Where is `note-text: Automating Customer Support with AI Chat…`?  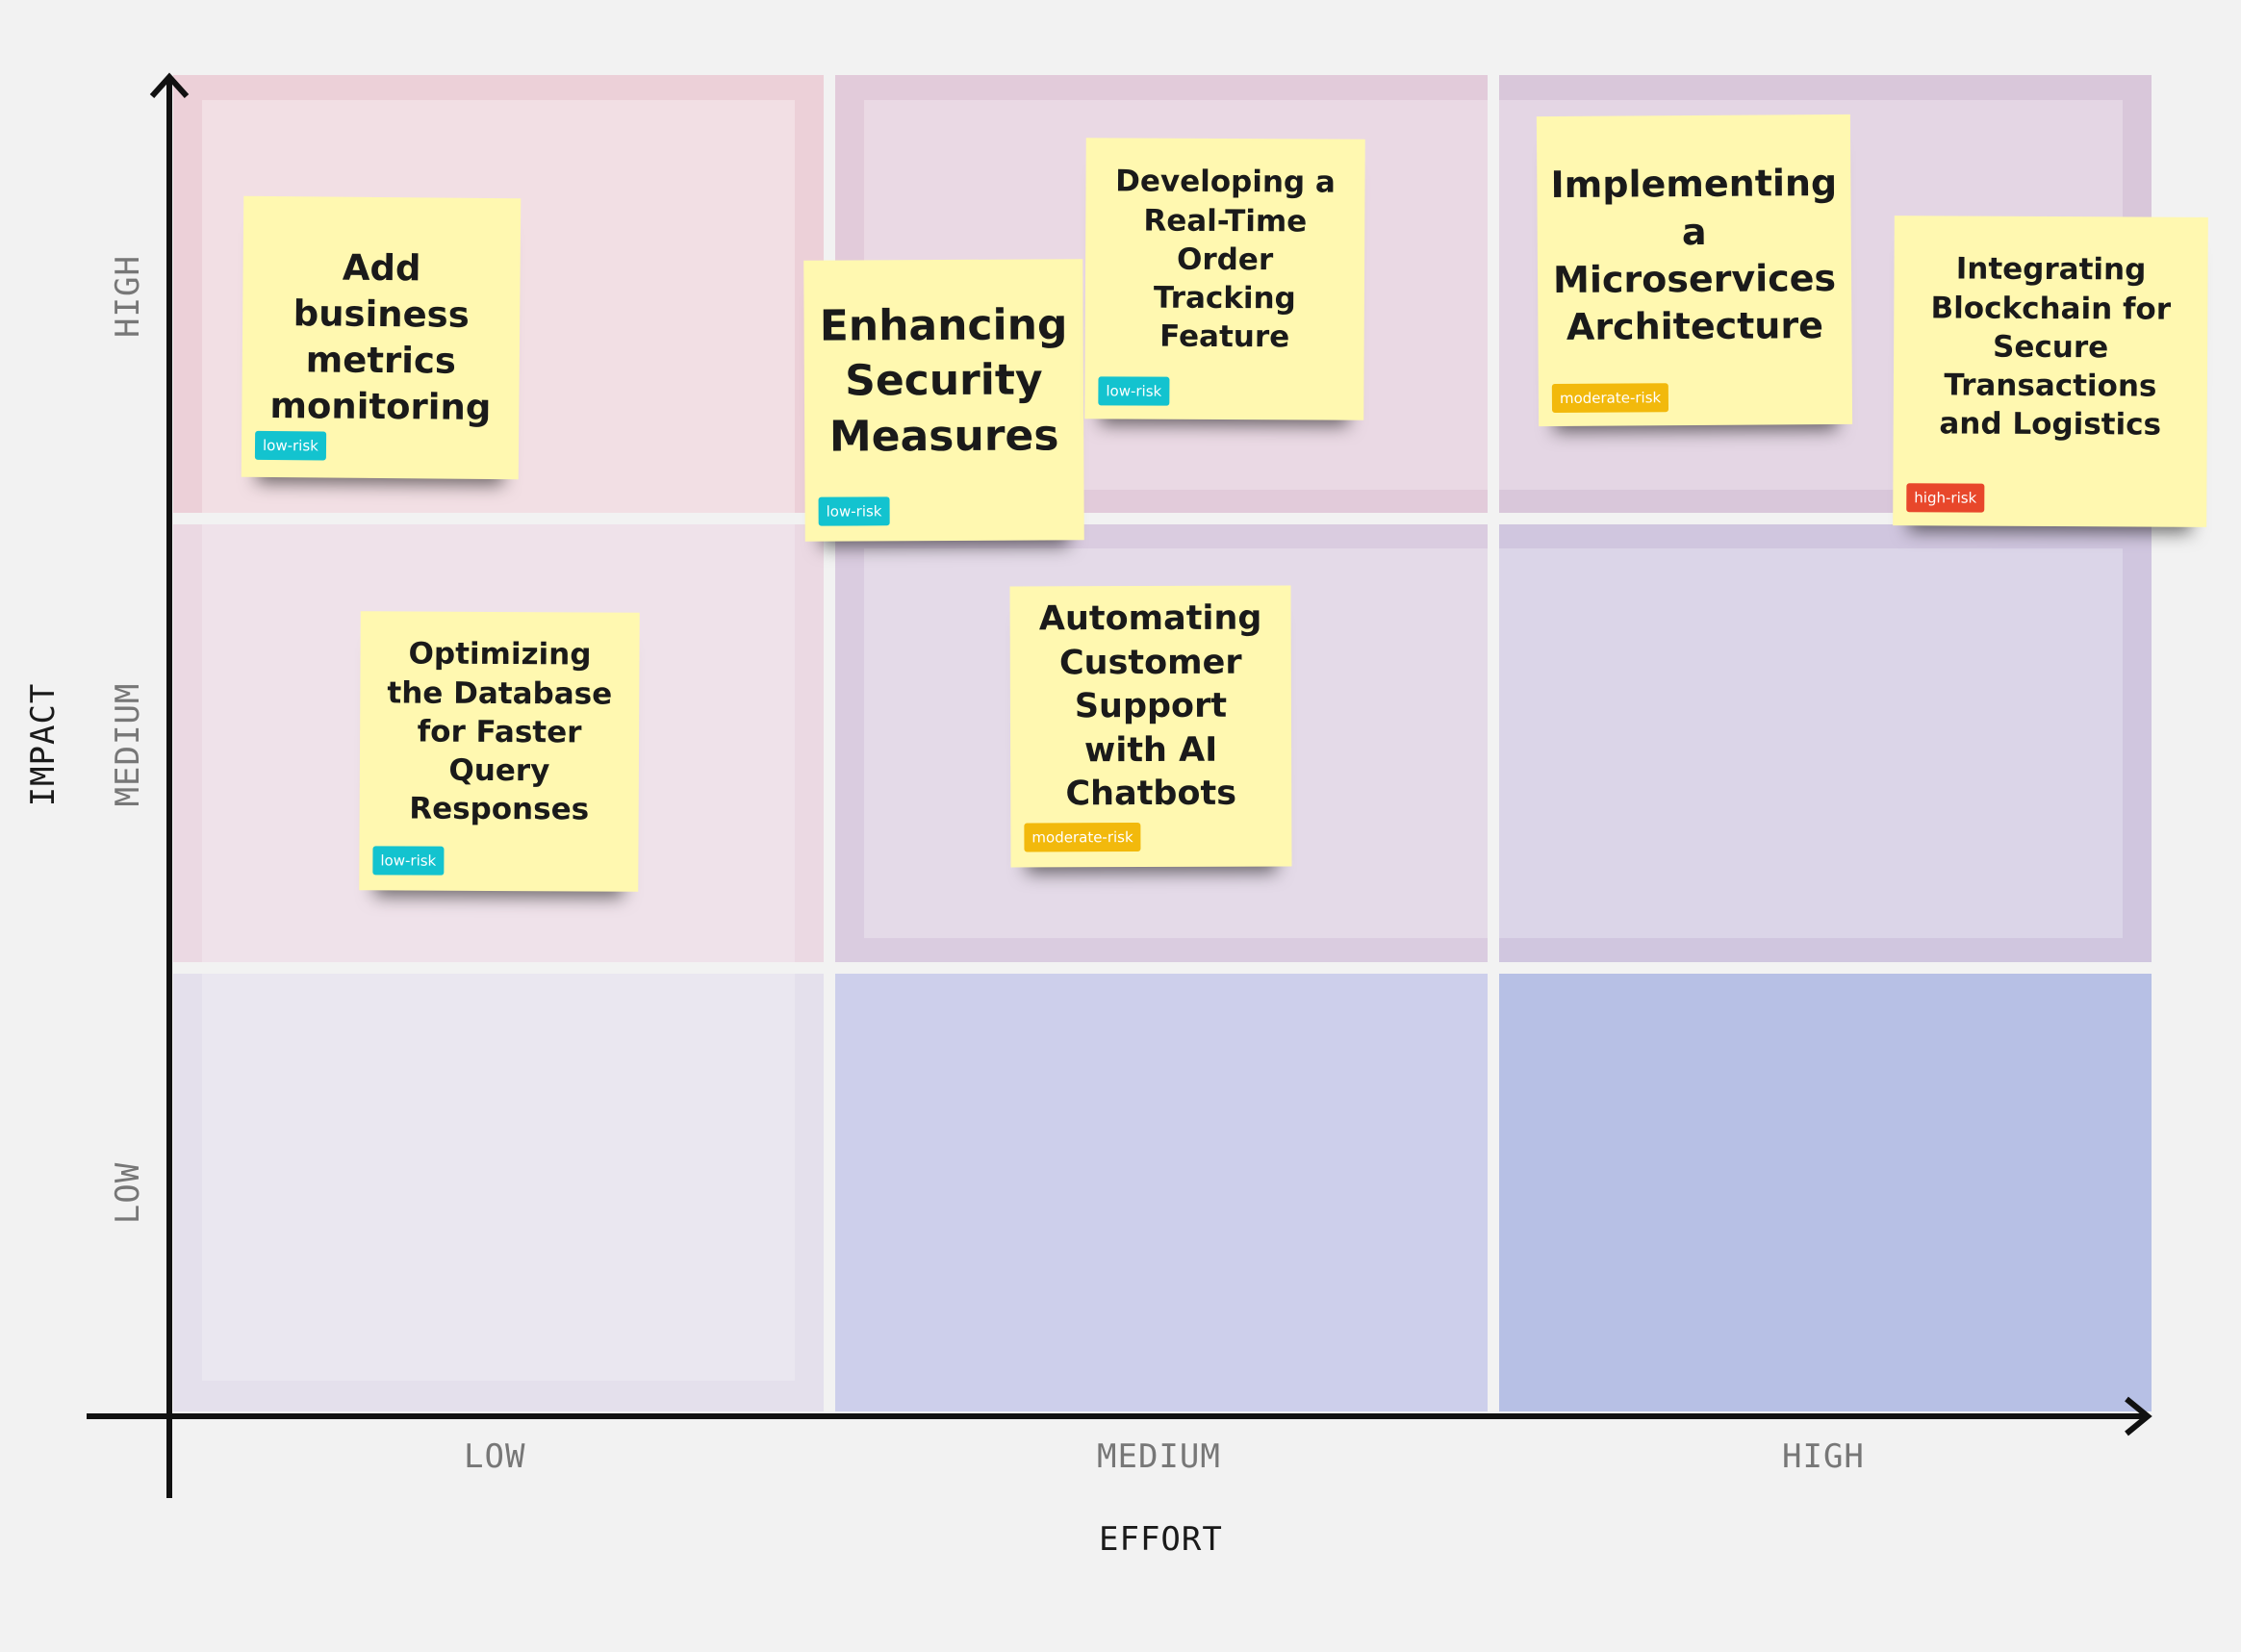 note-text: Automating Customer Support with AI Chat… is located at coordinates (1150, 706).